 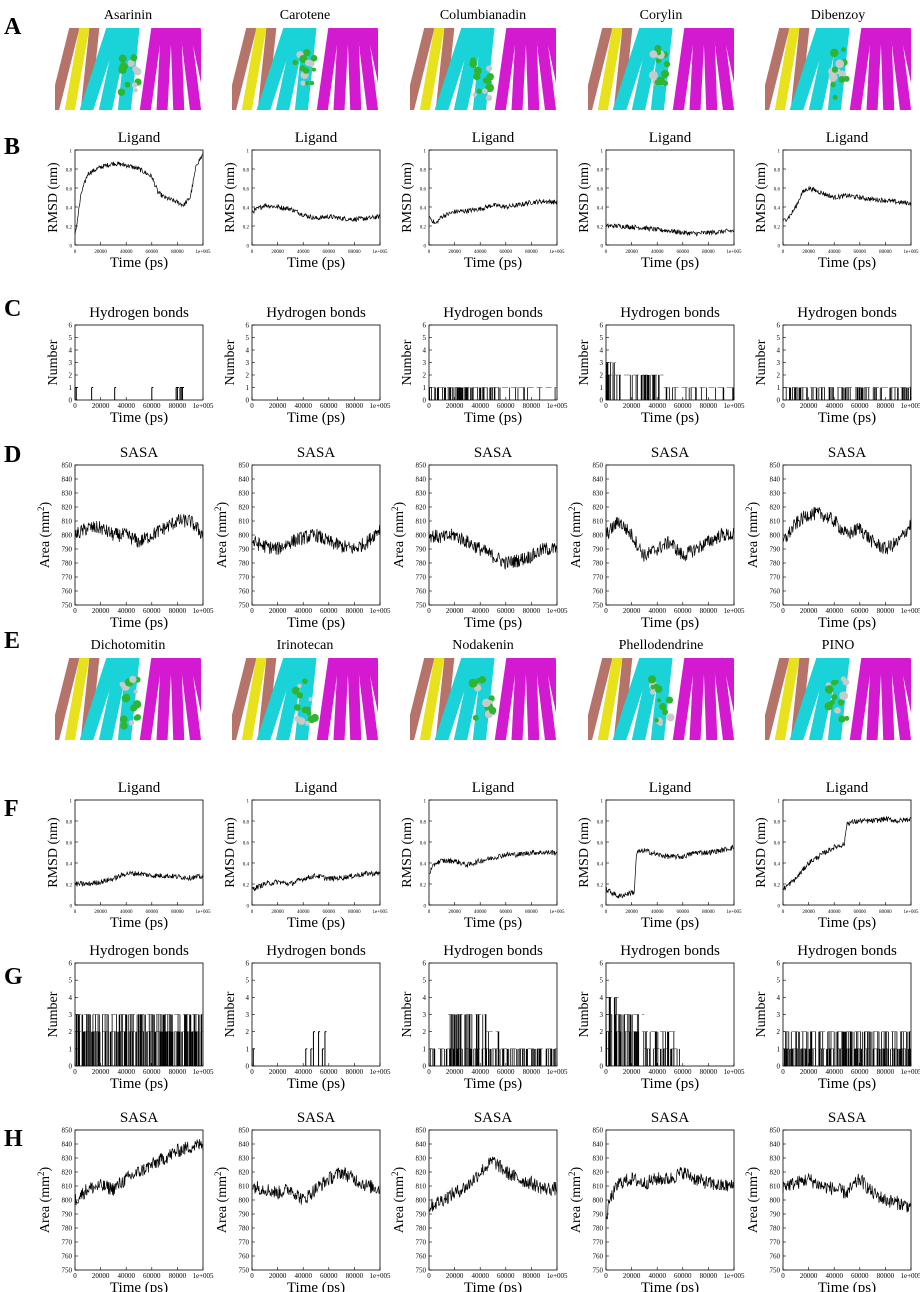 I want to click on y-tick-label: 1, so click(x=779, y=388).